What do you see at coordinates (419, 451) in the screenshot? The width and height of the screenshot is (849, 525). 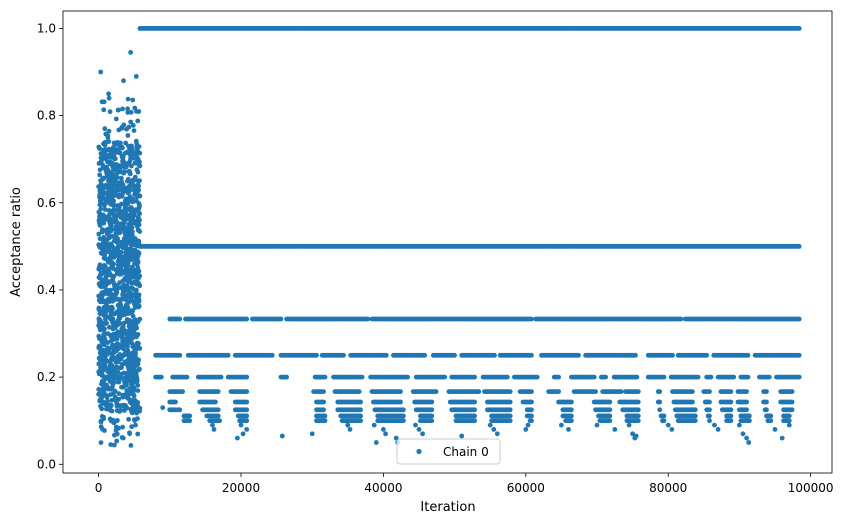 I see `legend-marker` at bounding box center [419, 451].